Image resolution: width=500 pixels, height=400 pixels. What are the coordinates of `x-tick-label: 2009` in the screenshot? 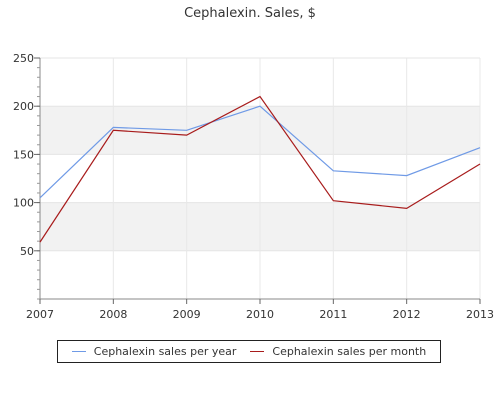 It's located at (187, 314).